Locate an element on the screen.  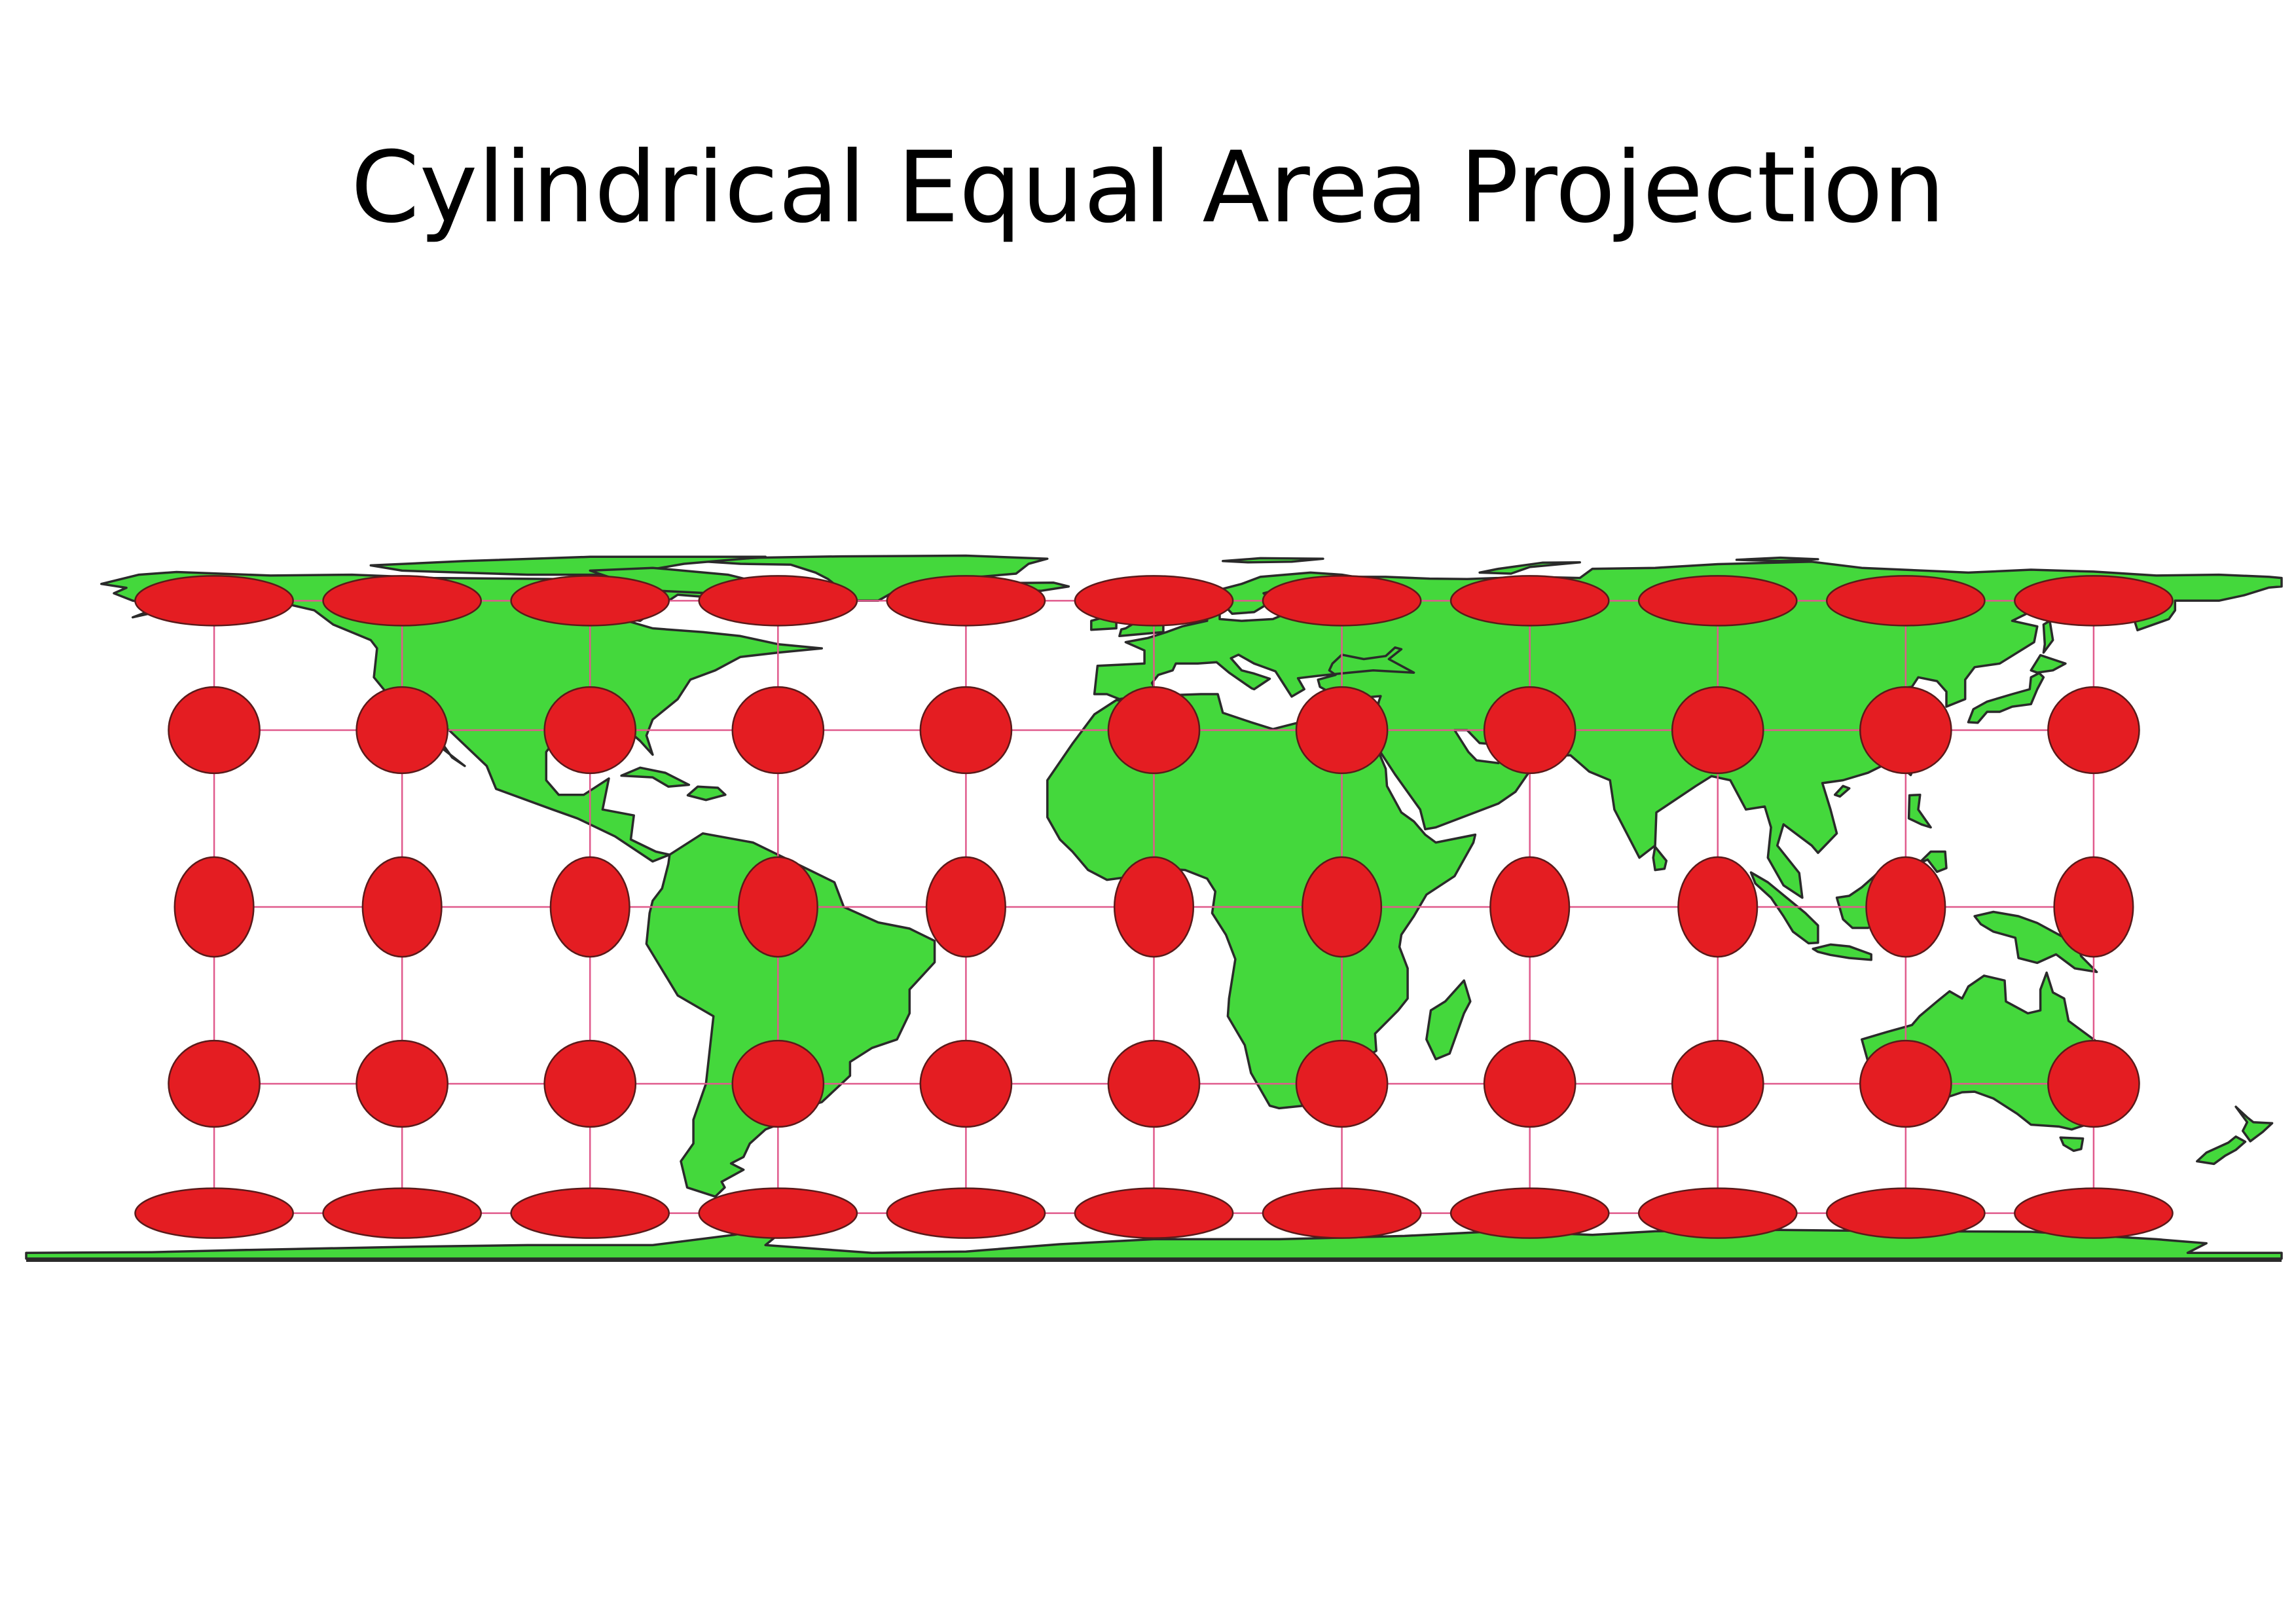
land-new-guinea is located at coordinates (2035, 942).